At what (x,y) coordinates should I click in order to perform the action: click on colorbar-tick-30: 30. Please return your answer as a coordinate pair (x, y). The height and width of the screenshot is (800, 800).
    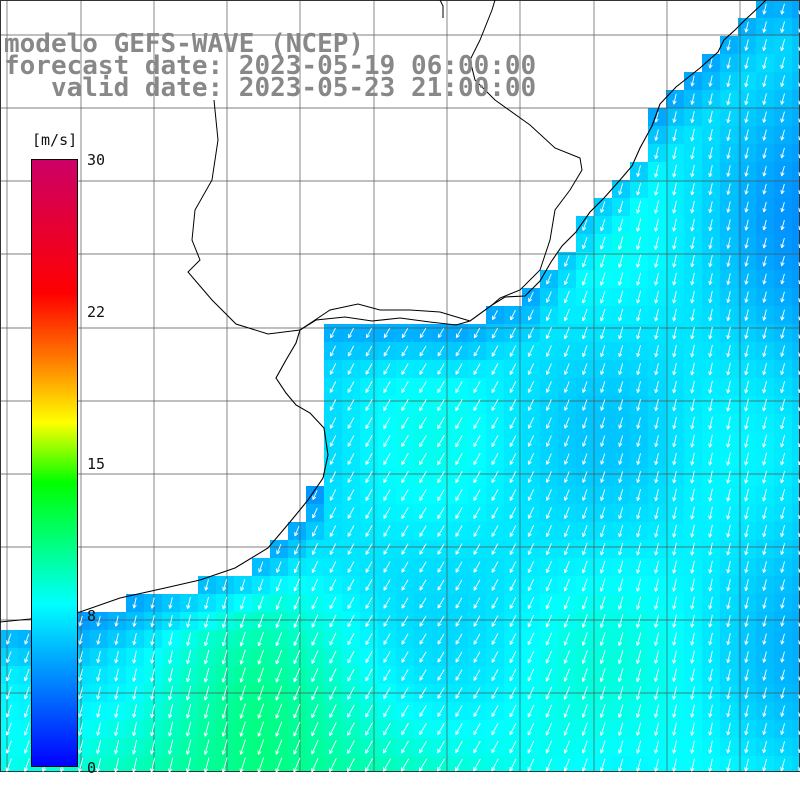
    Looking at the image, I should click on (96, 160).